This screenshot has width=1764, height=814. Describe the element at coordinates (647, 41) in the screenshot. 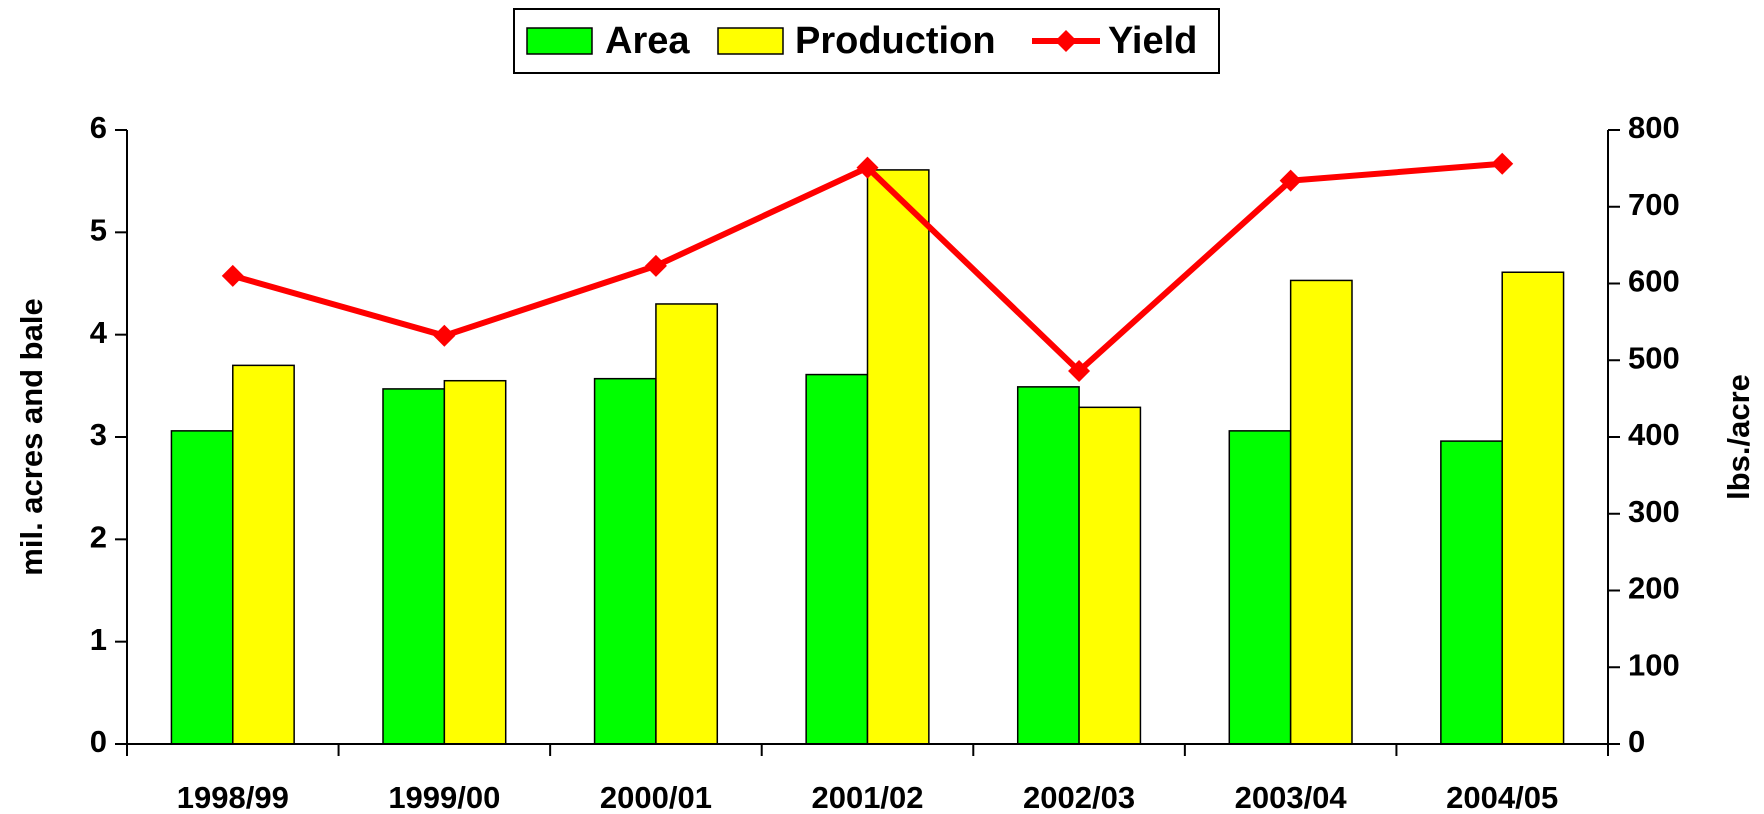

I see `legend-label: Area` at that location.